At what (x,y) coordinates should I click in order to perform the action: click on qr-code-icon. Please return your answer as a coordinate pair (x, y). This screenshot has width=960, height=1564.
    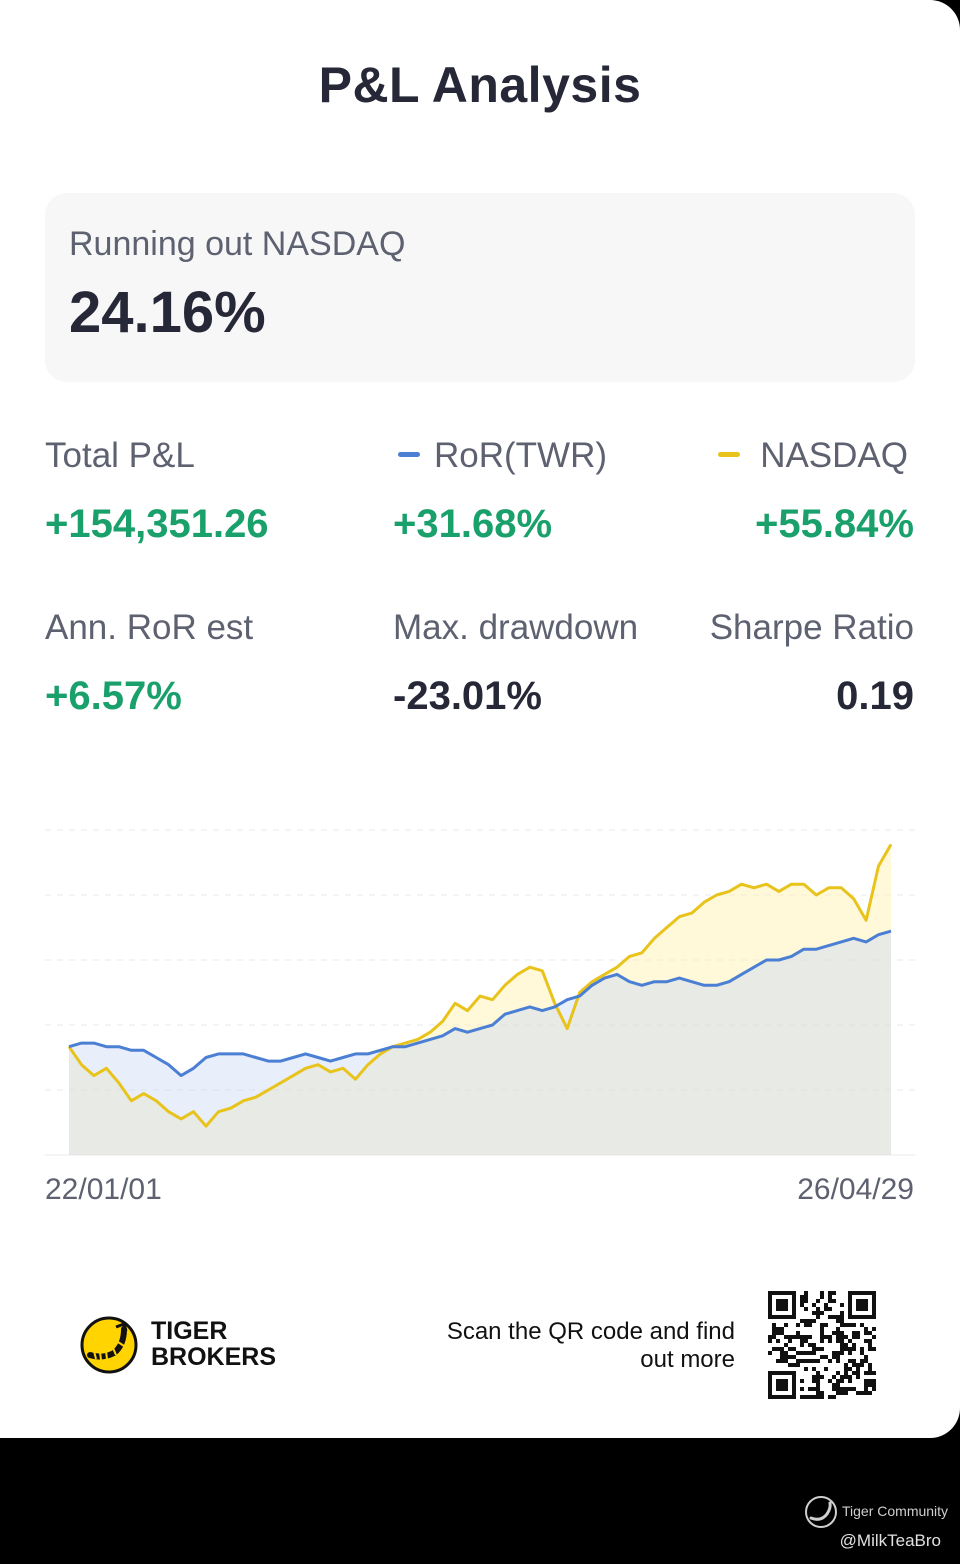
    Looking at the image, I should click on (822, 1345).